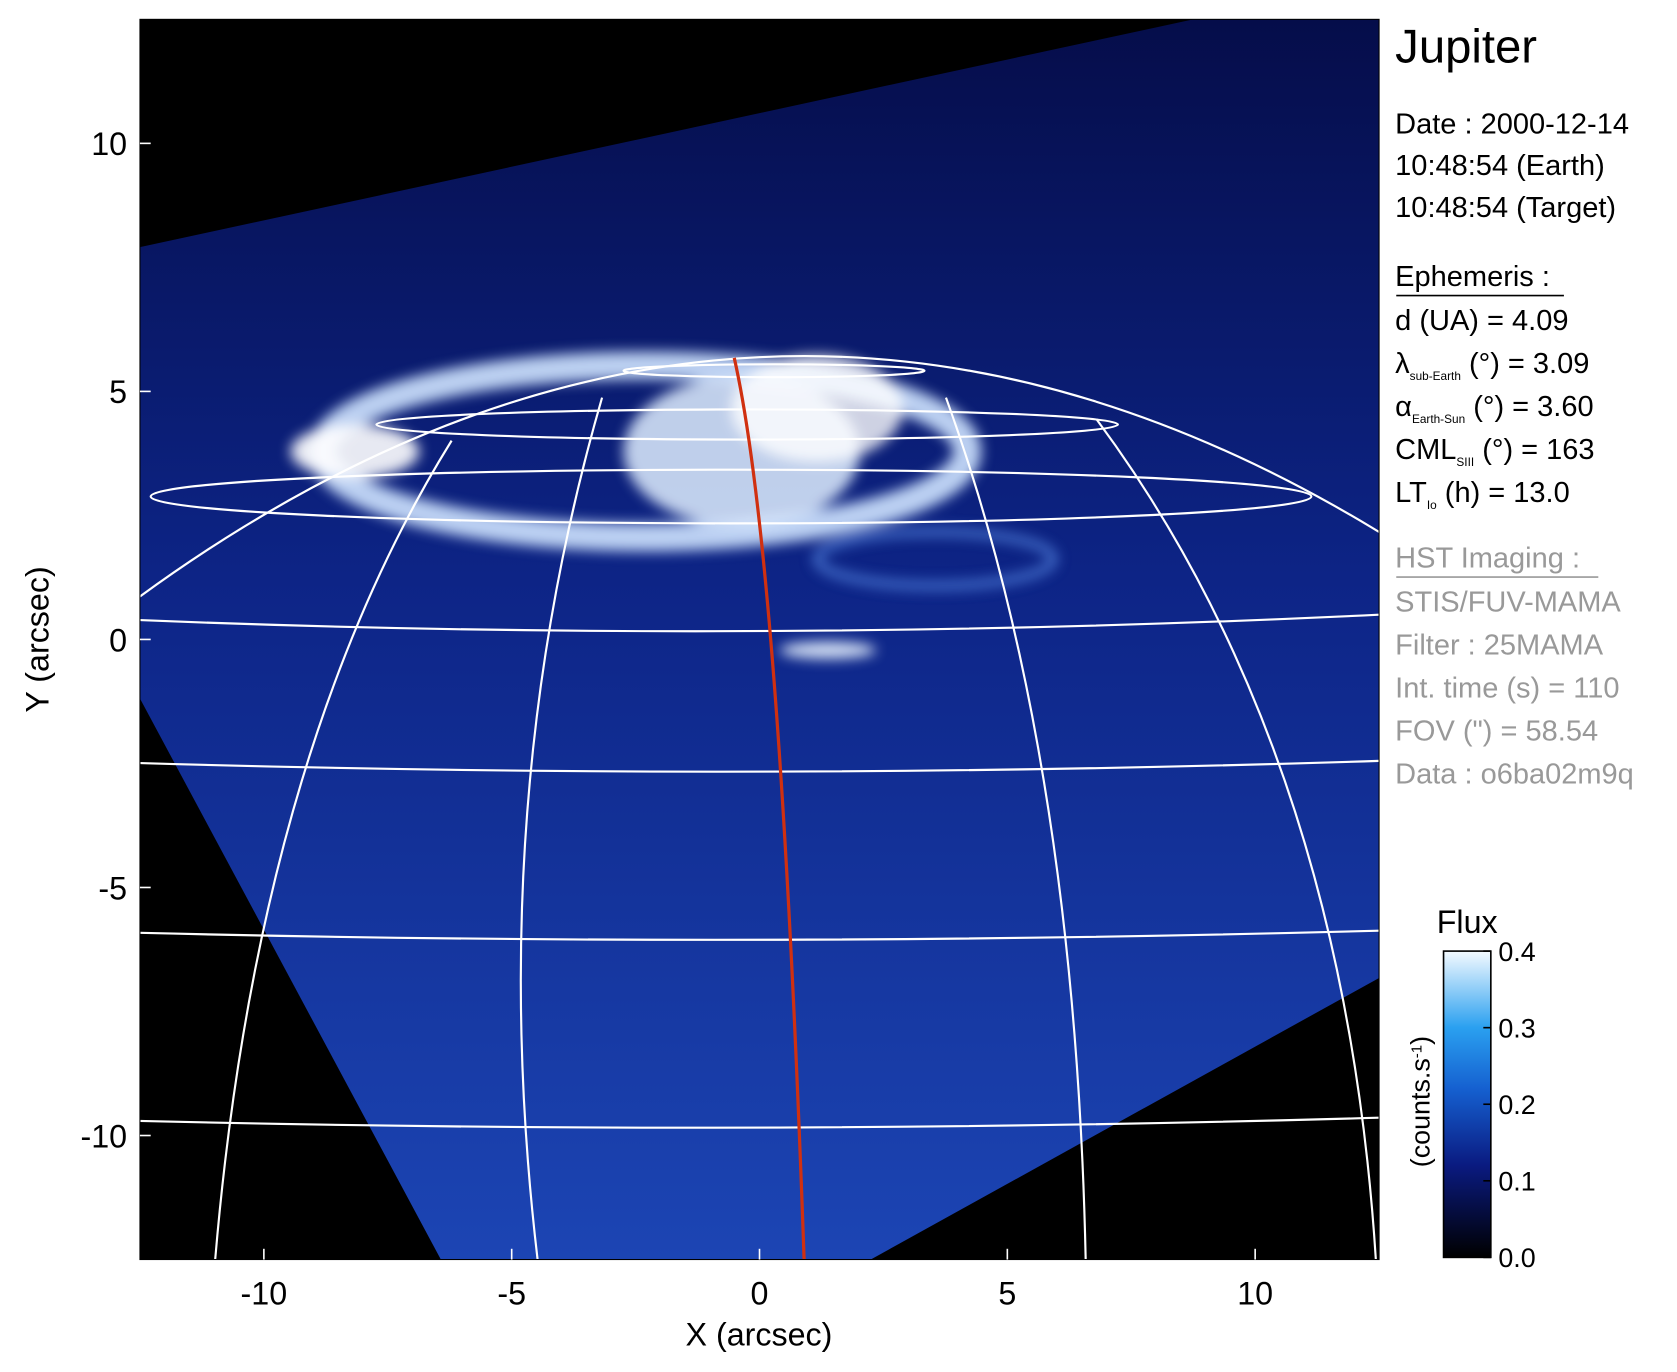  What do you see at coordinates (759, 1335) in the screenshot?
I see `x-axis-label: X (arcsec)` at bounding box center [759, 1335].